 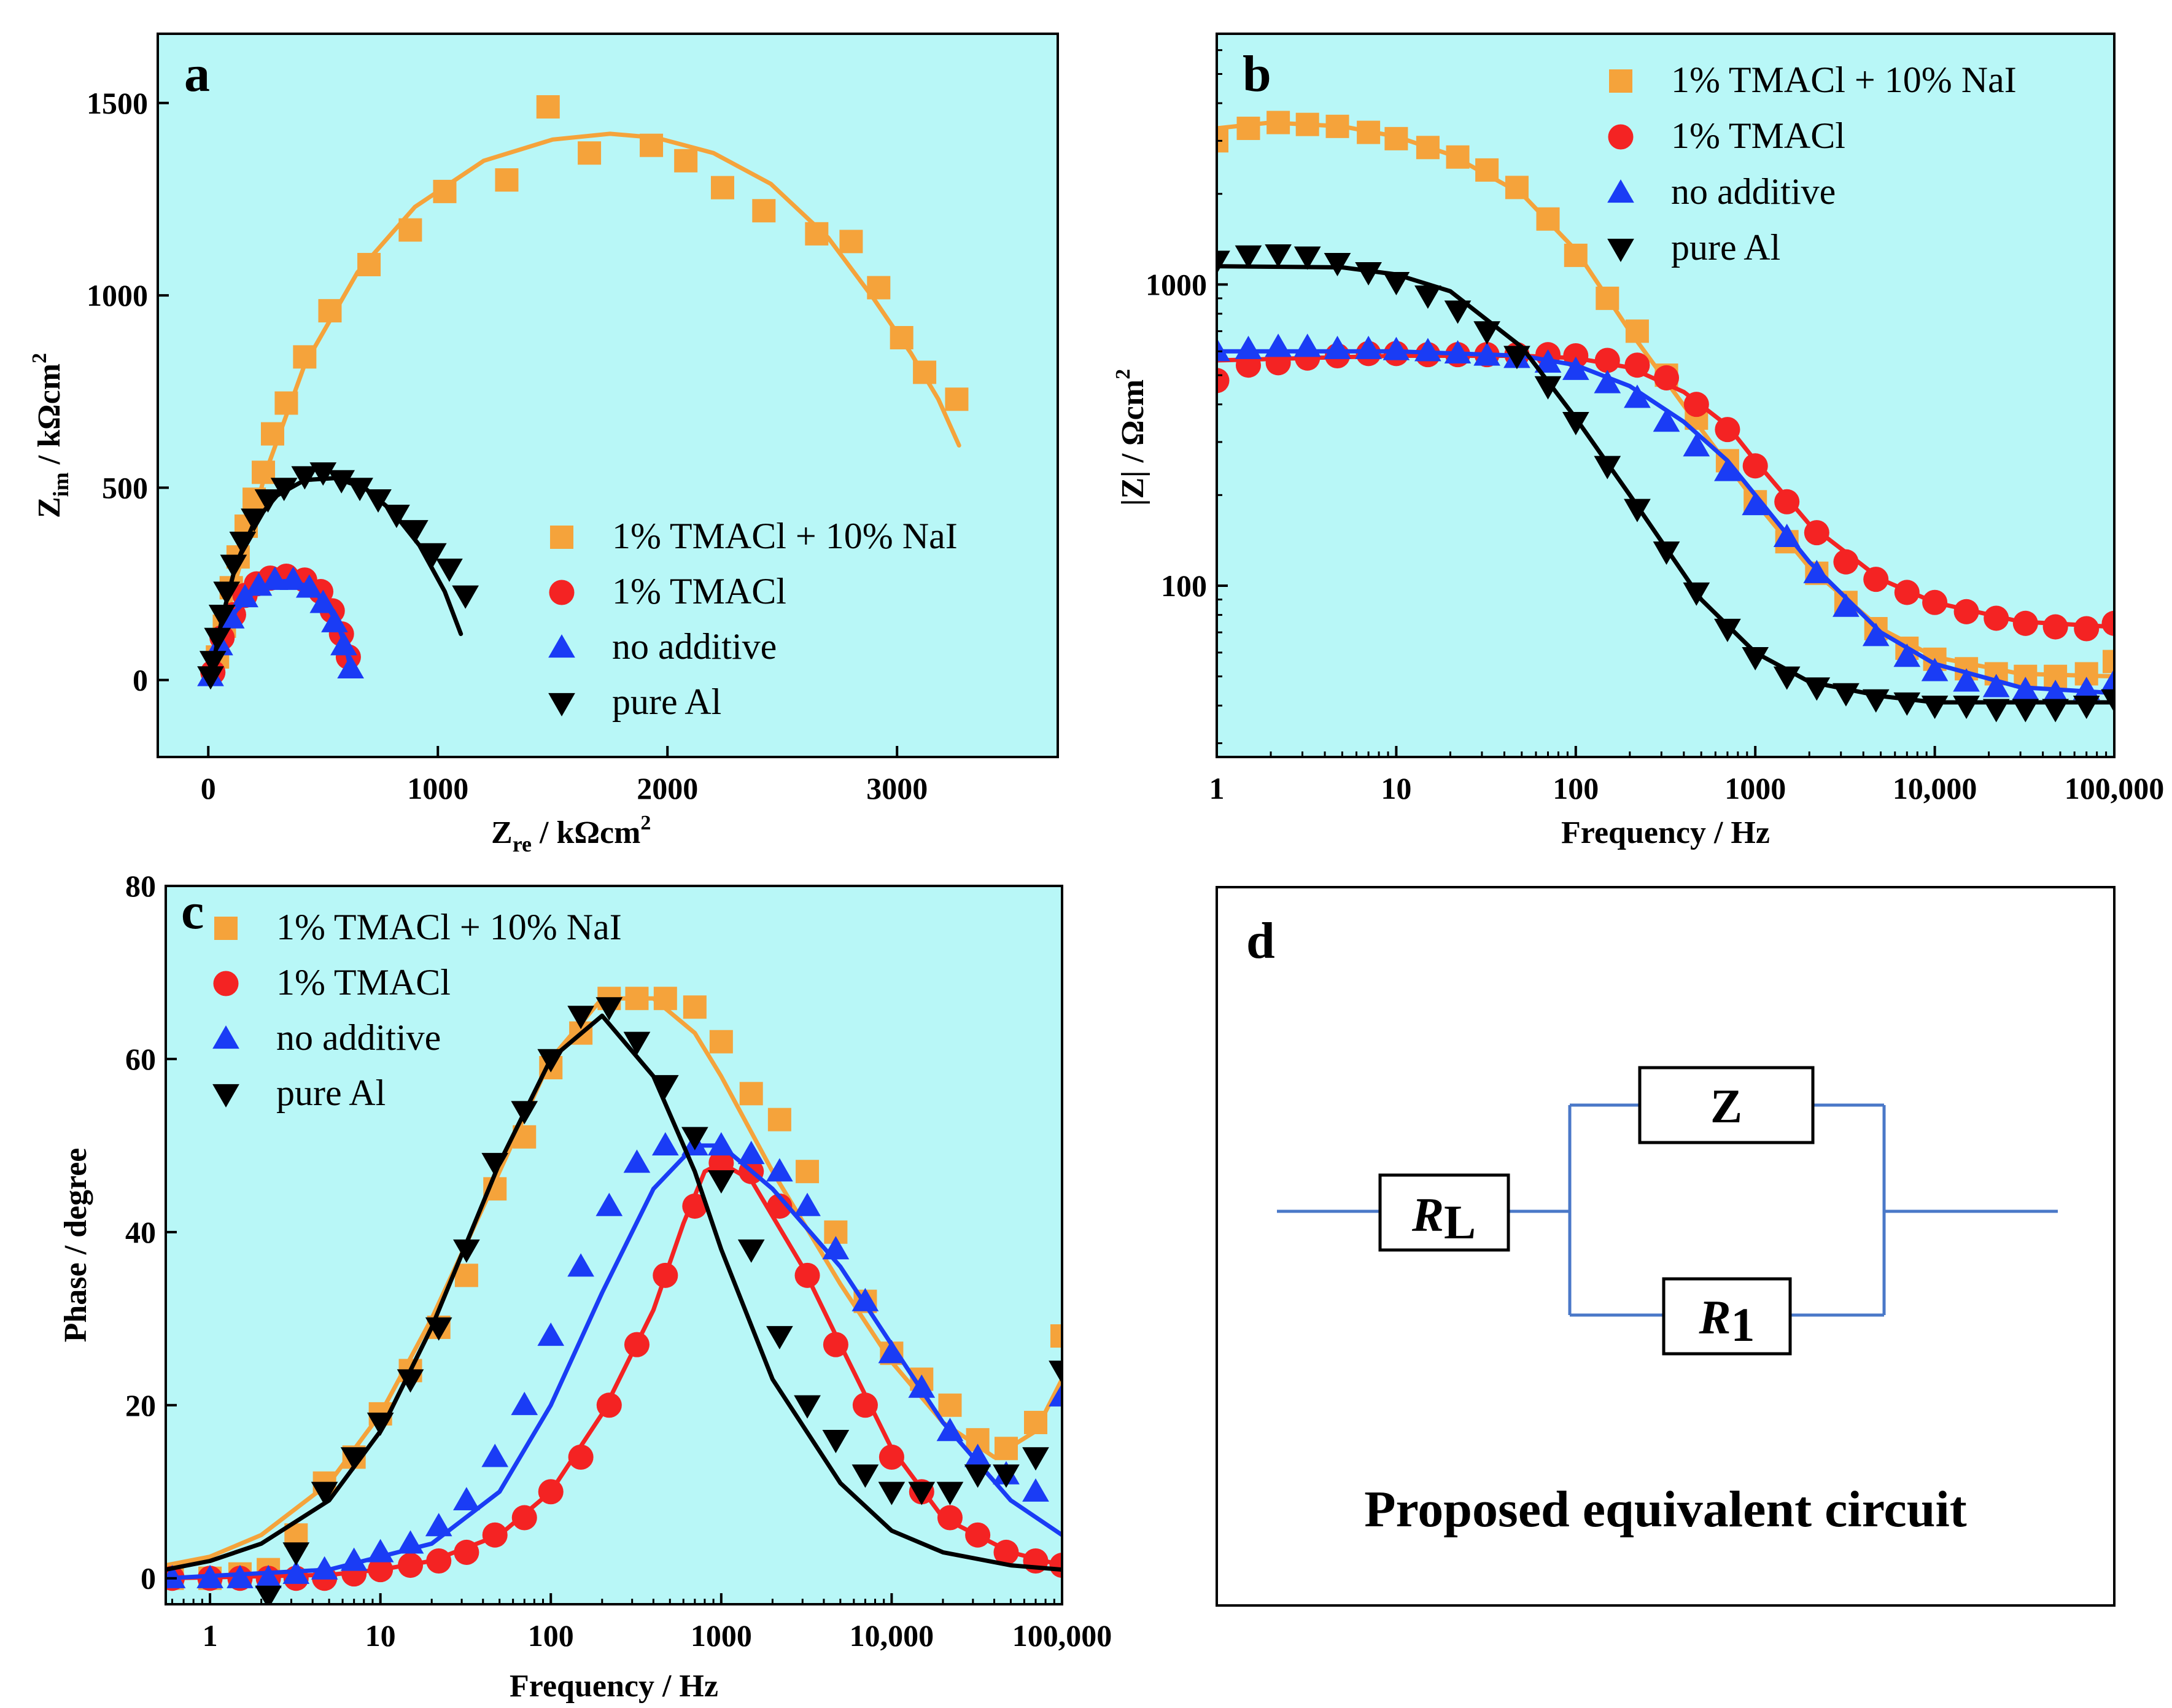 What do you see at coordinates (614, 1686) in the screenshot?
I see `x-axis-label-c: Frequency / Hz` at bounding box center [614, 1686].